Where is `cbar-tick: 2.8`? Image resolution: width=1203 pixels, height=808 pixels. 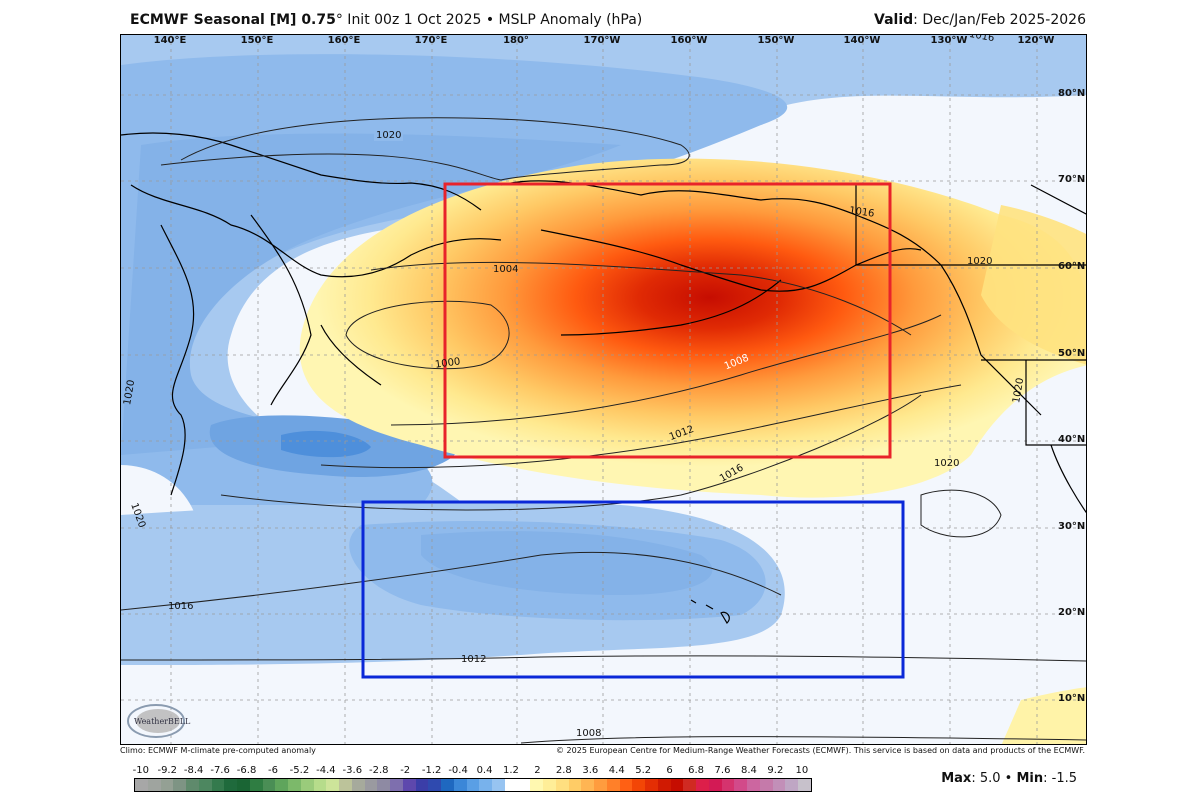
cbar-tick: 2.8 is located at coordinates (563, 770).